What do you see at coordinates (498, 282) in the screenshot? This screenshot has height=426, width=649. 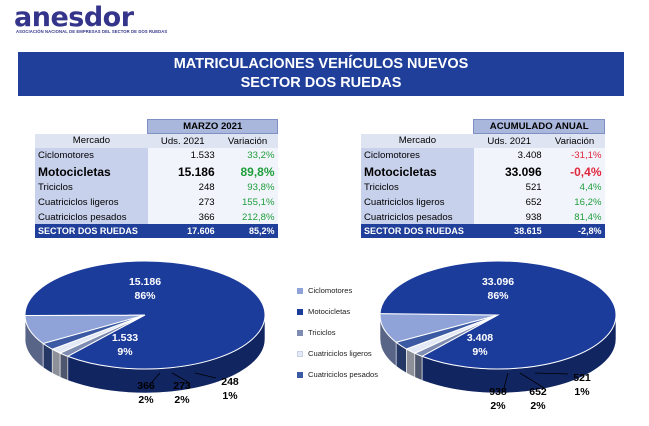 I see `pie-value-label: 33.096` at bounding box center [498, 282].